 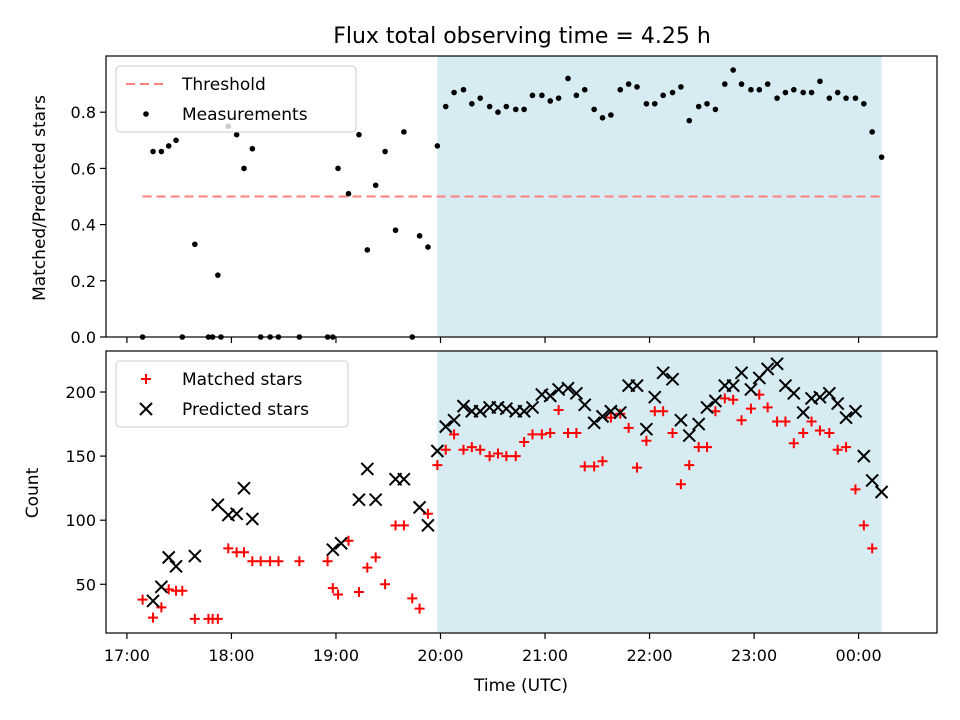 What do you see at coordinates (127, 655) in the screenshot?
I see `x-tick-label: 17:00` at bounding box center [127, 655].